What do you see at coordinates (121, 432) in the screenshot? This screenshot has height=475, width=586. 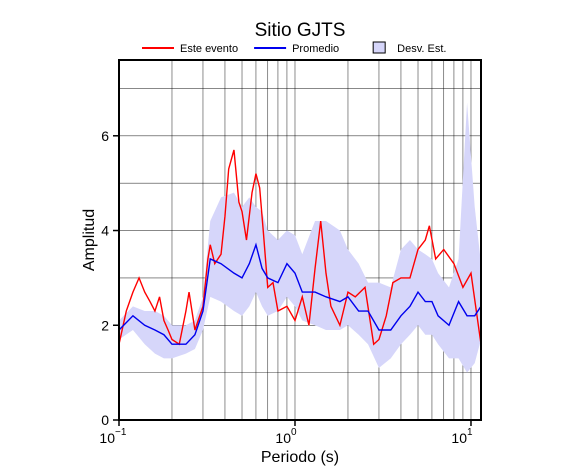 I see `x-tick-exponent: −1` at bounding box center [121, 432].